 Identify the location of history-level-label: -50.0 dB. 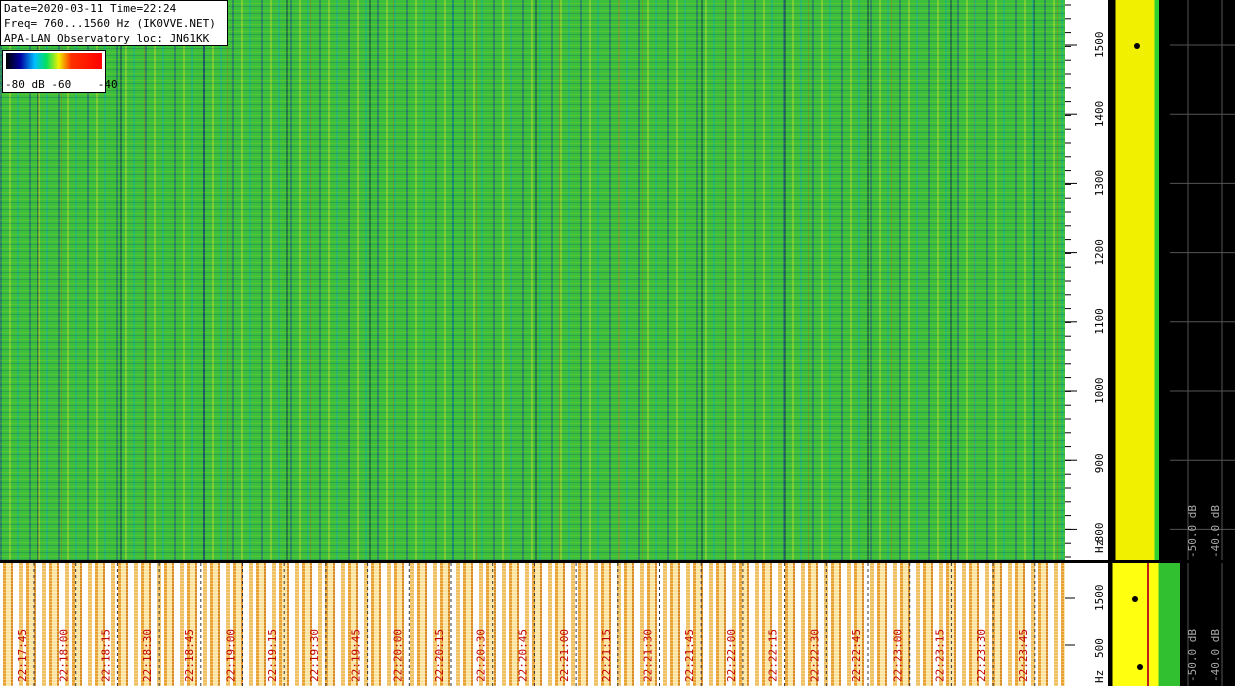
(1192, 655).